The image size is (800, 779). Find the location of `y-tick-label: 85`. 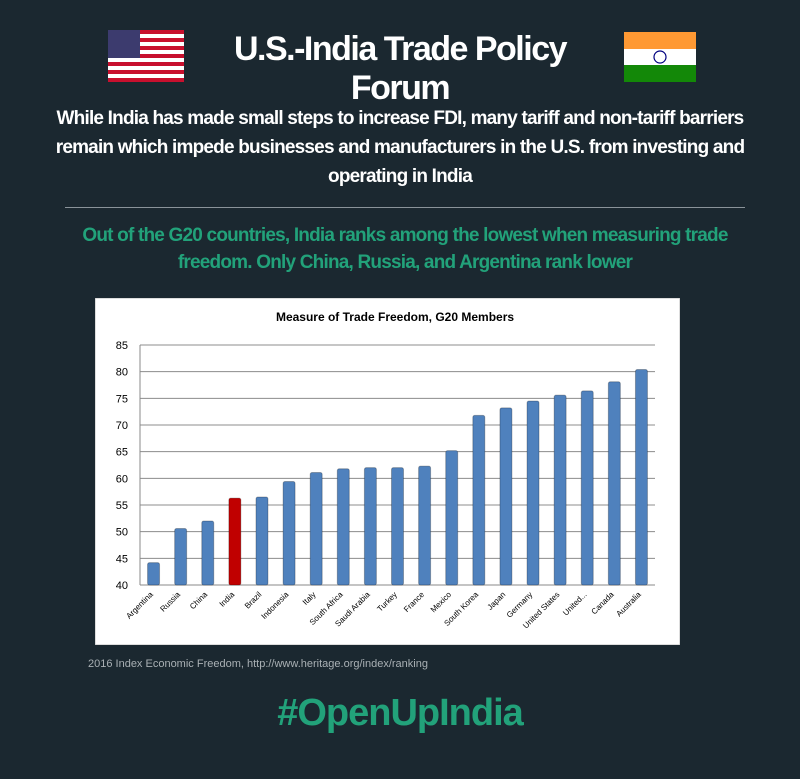

y-tick-label: 85 is located at coordinates (122, 346).